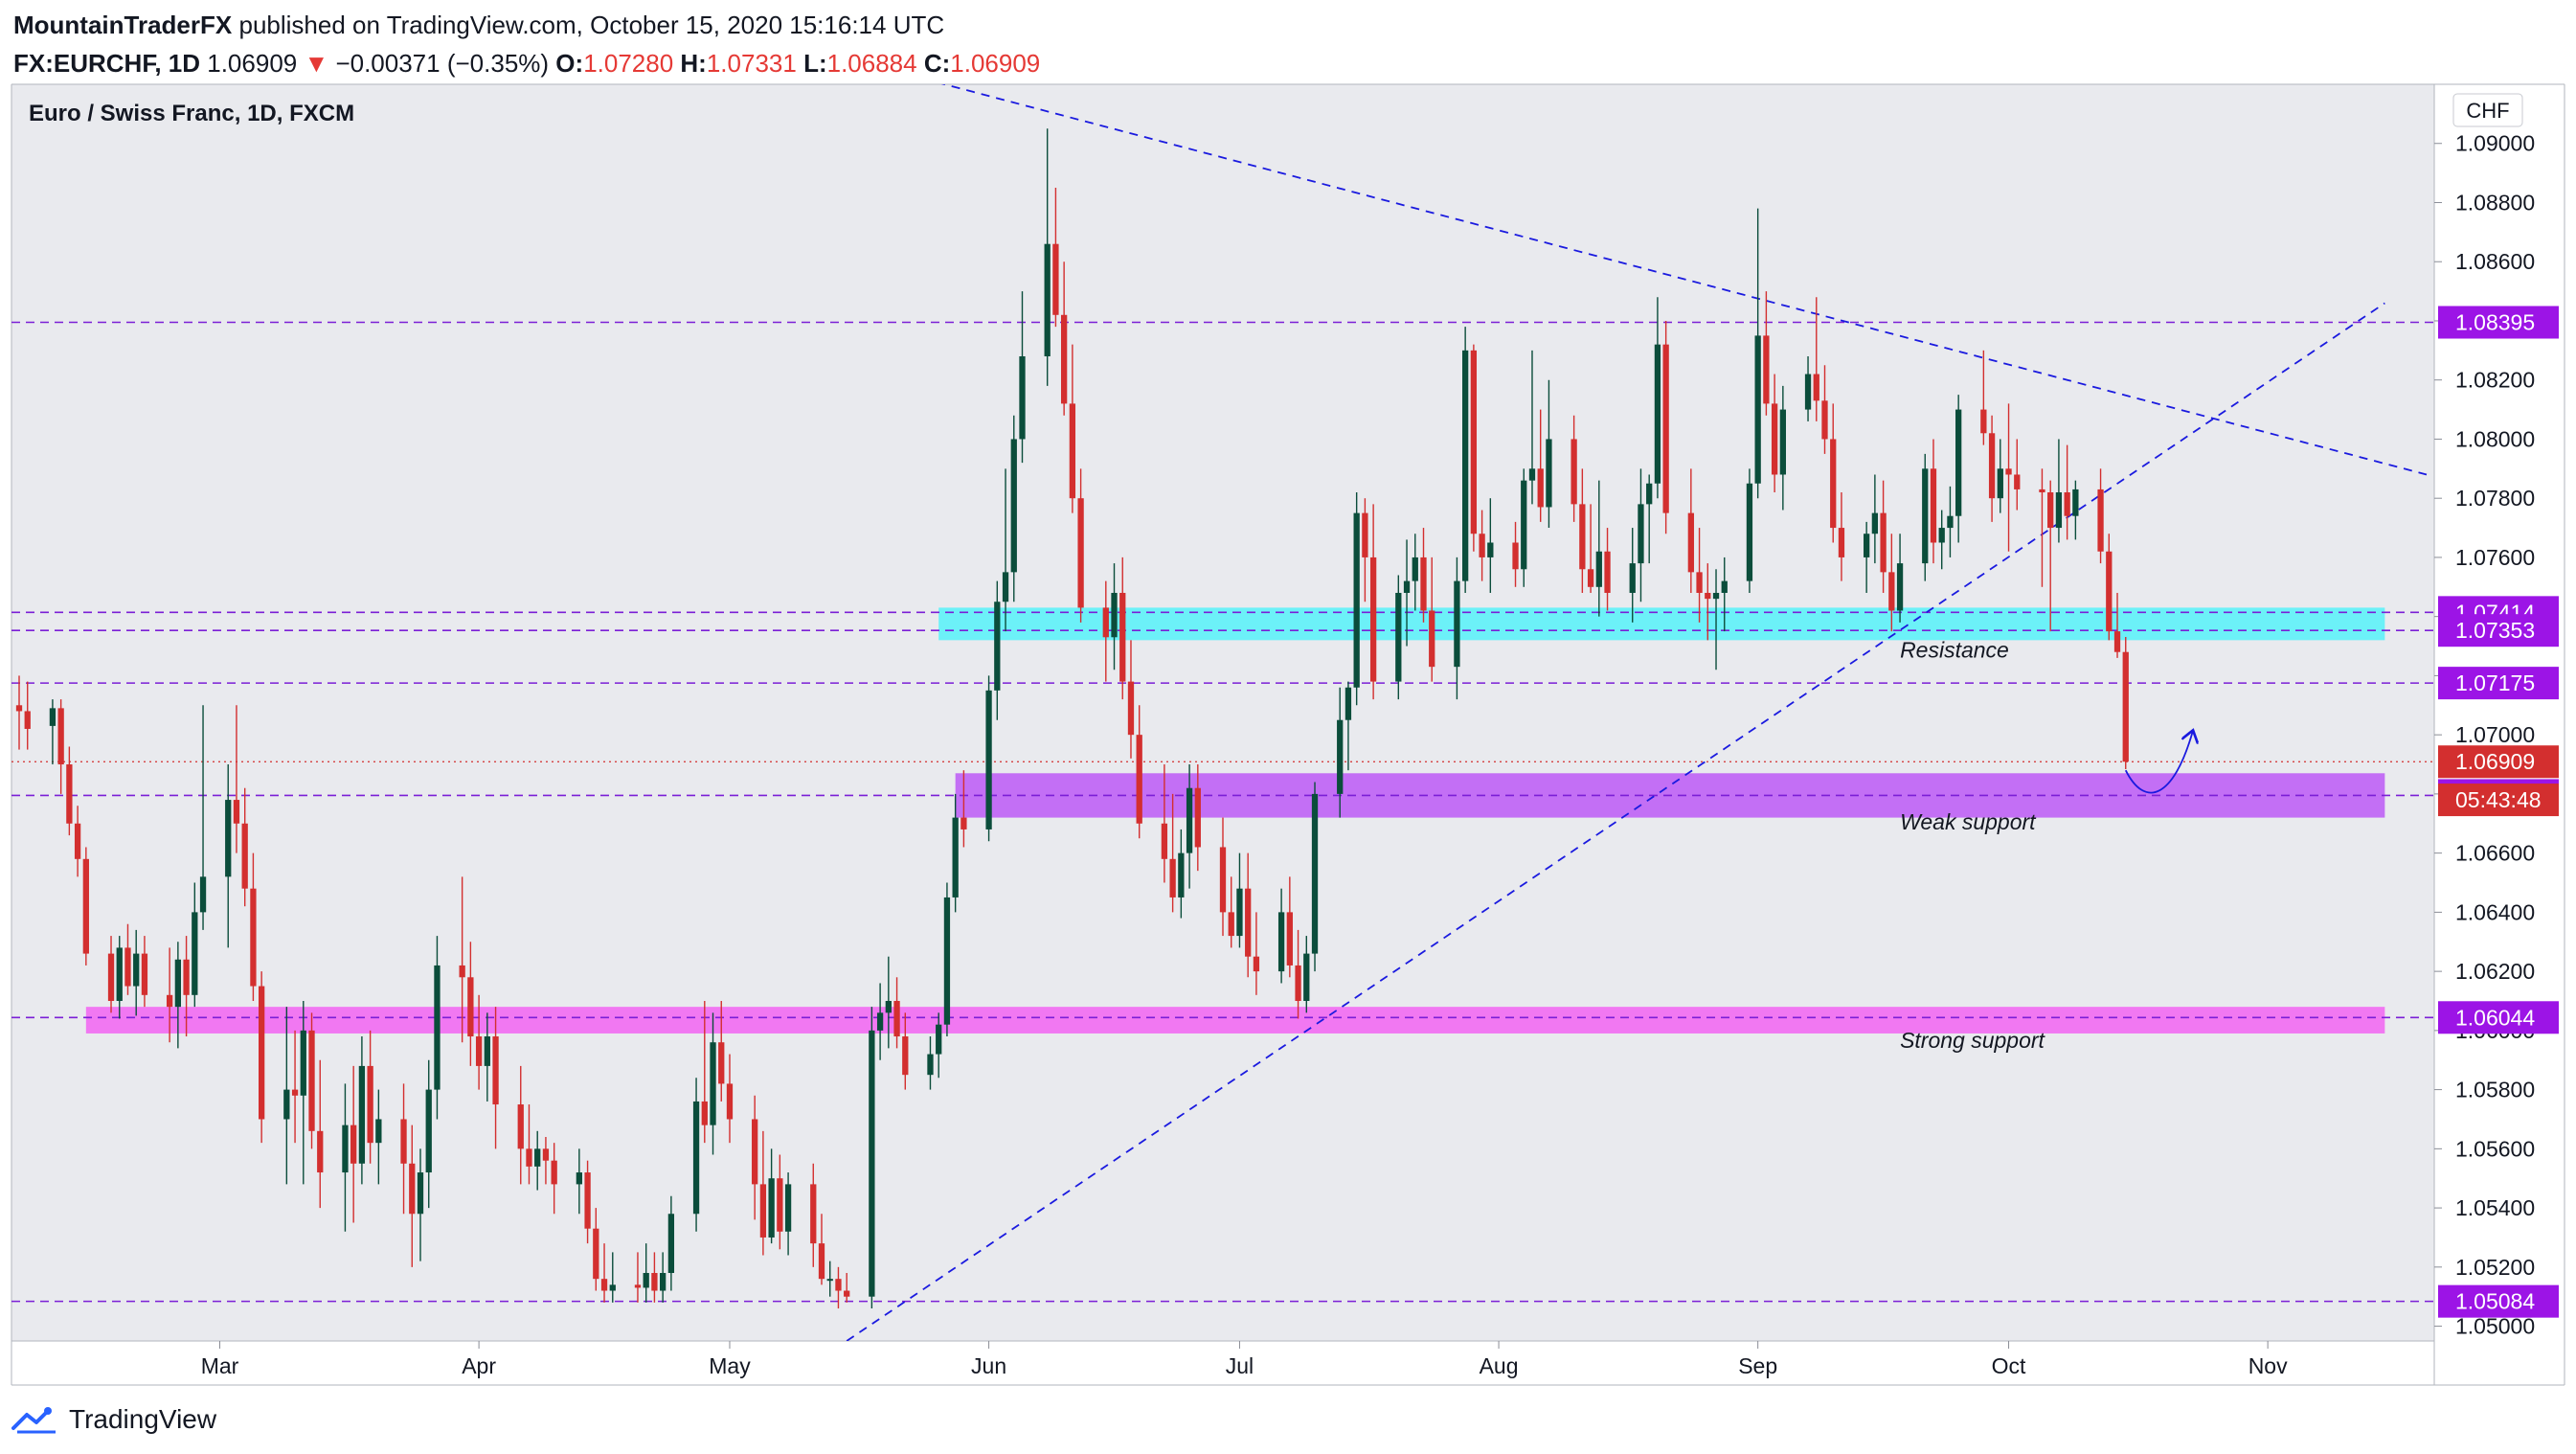  Describe the element at coordinates (2009, 1365) in the screenshot. I see `x-tick-label: Oct` at that location.